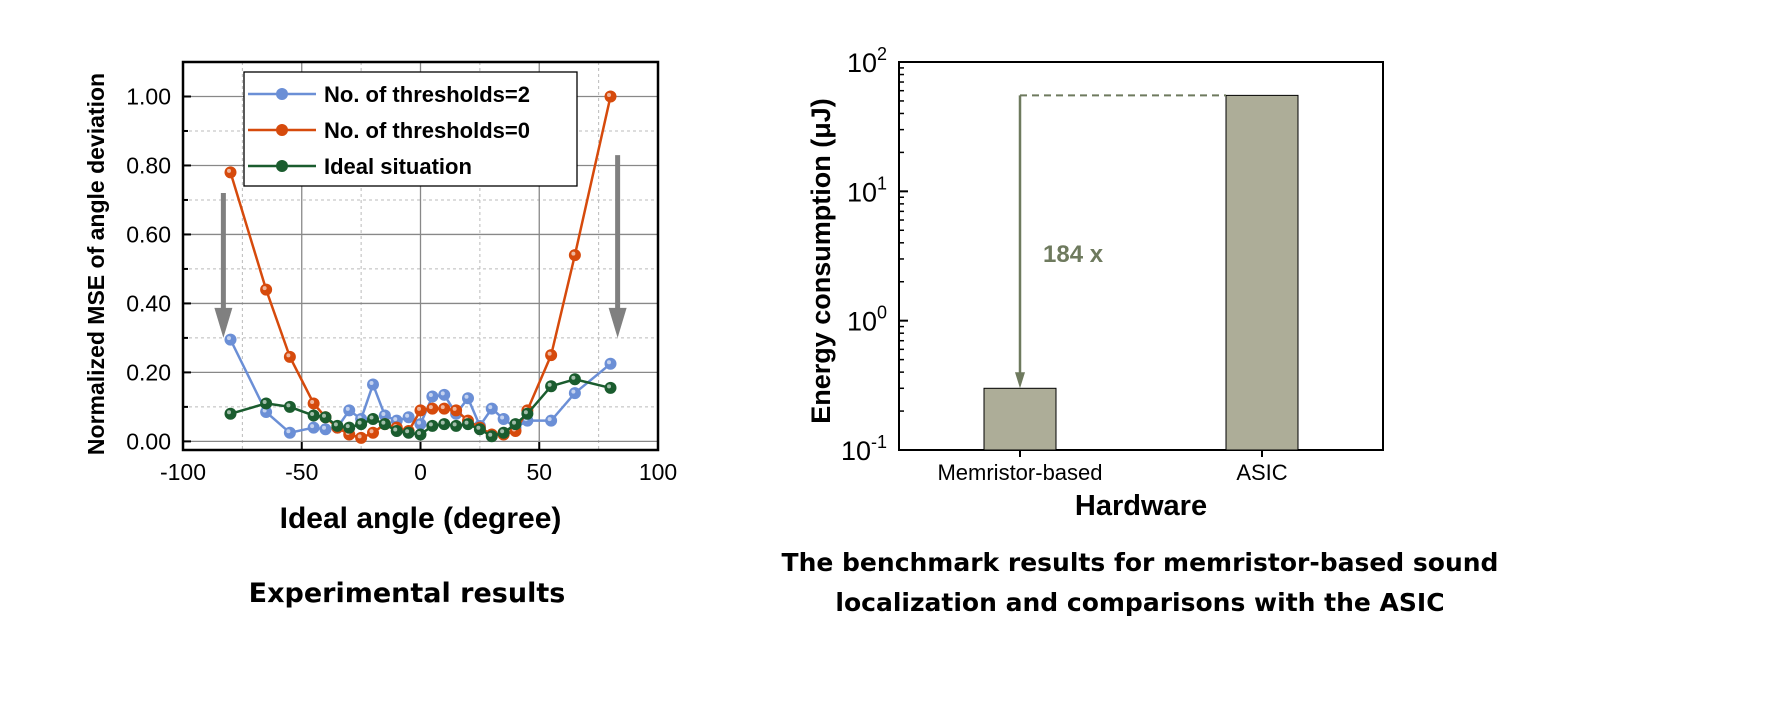 Image resolution: width=1766 pixels, height=724 pixels. I want to click on y-tick-label: 0.20, so click(148, 372).